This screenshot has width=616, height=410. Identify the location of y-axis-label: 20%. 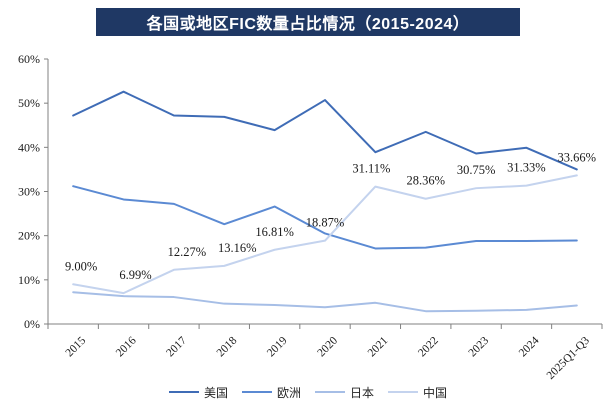
(29, 236).